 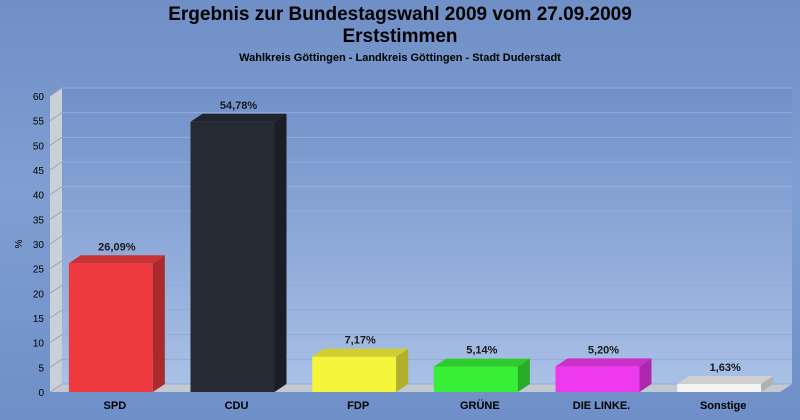 What do you see at coordinates (425, 405) in the screenshot?
I see `x-axis: SPD CDU FDP GRÜNE DIE LINKE. Sonstige` at bounding box center [425, 405].